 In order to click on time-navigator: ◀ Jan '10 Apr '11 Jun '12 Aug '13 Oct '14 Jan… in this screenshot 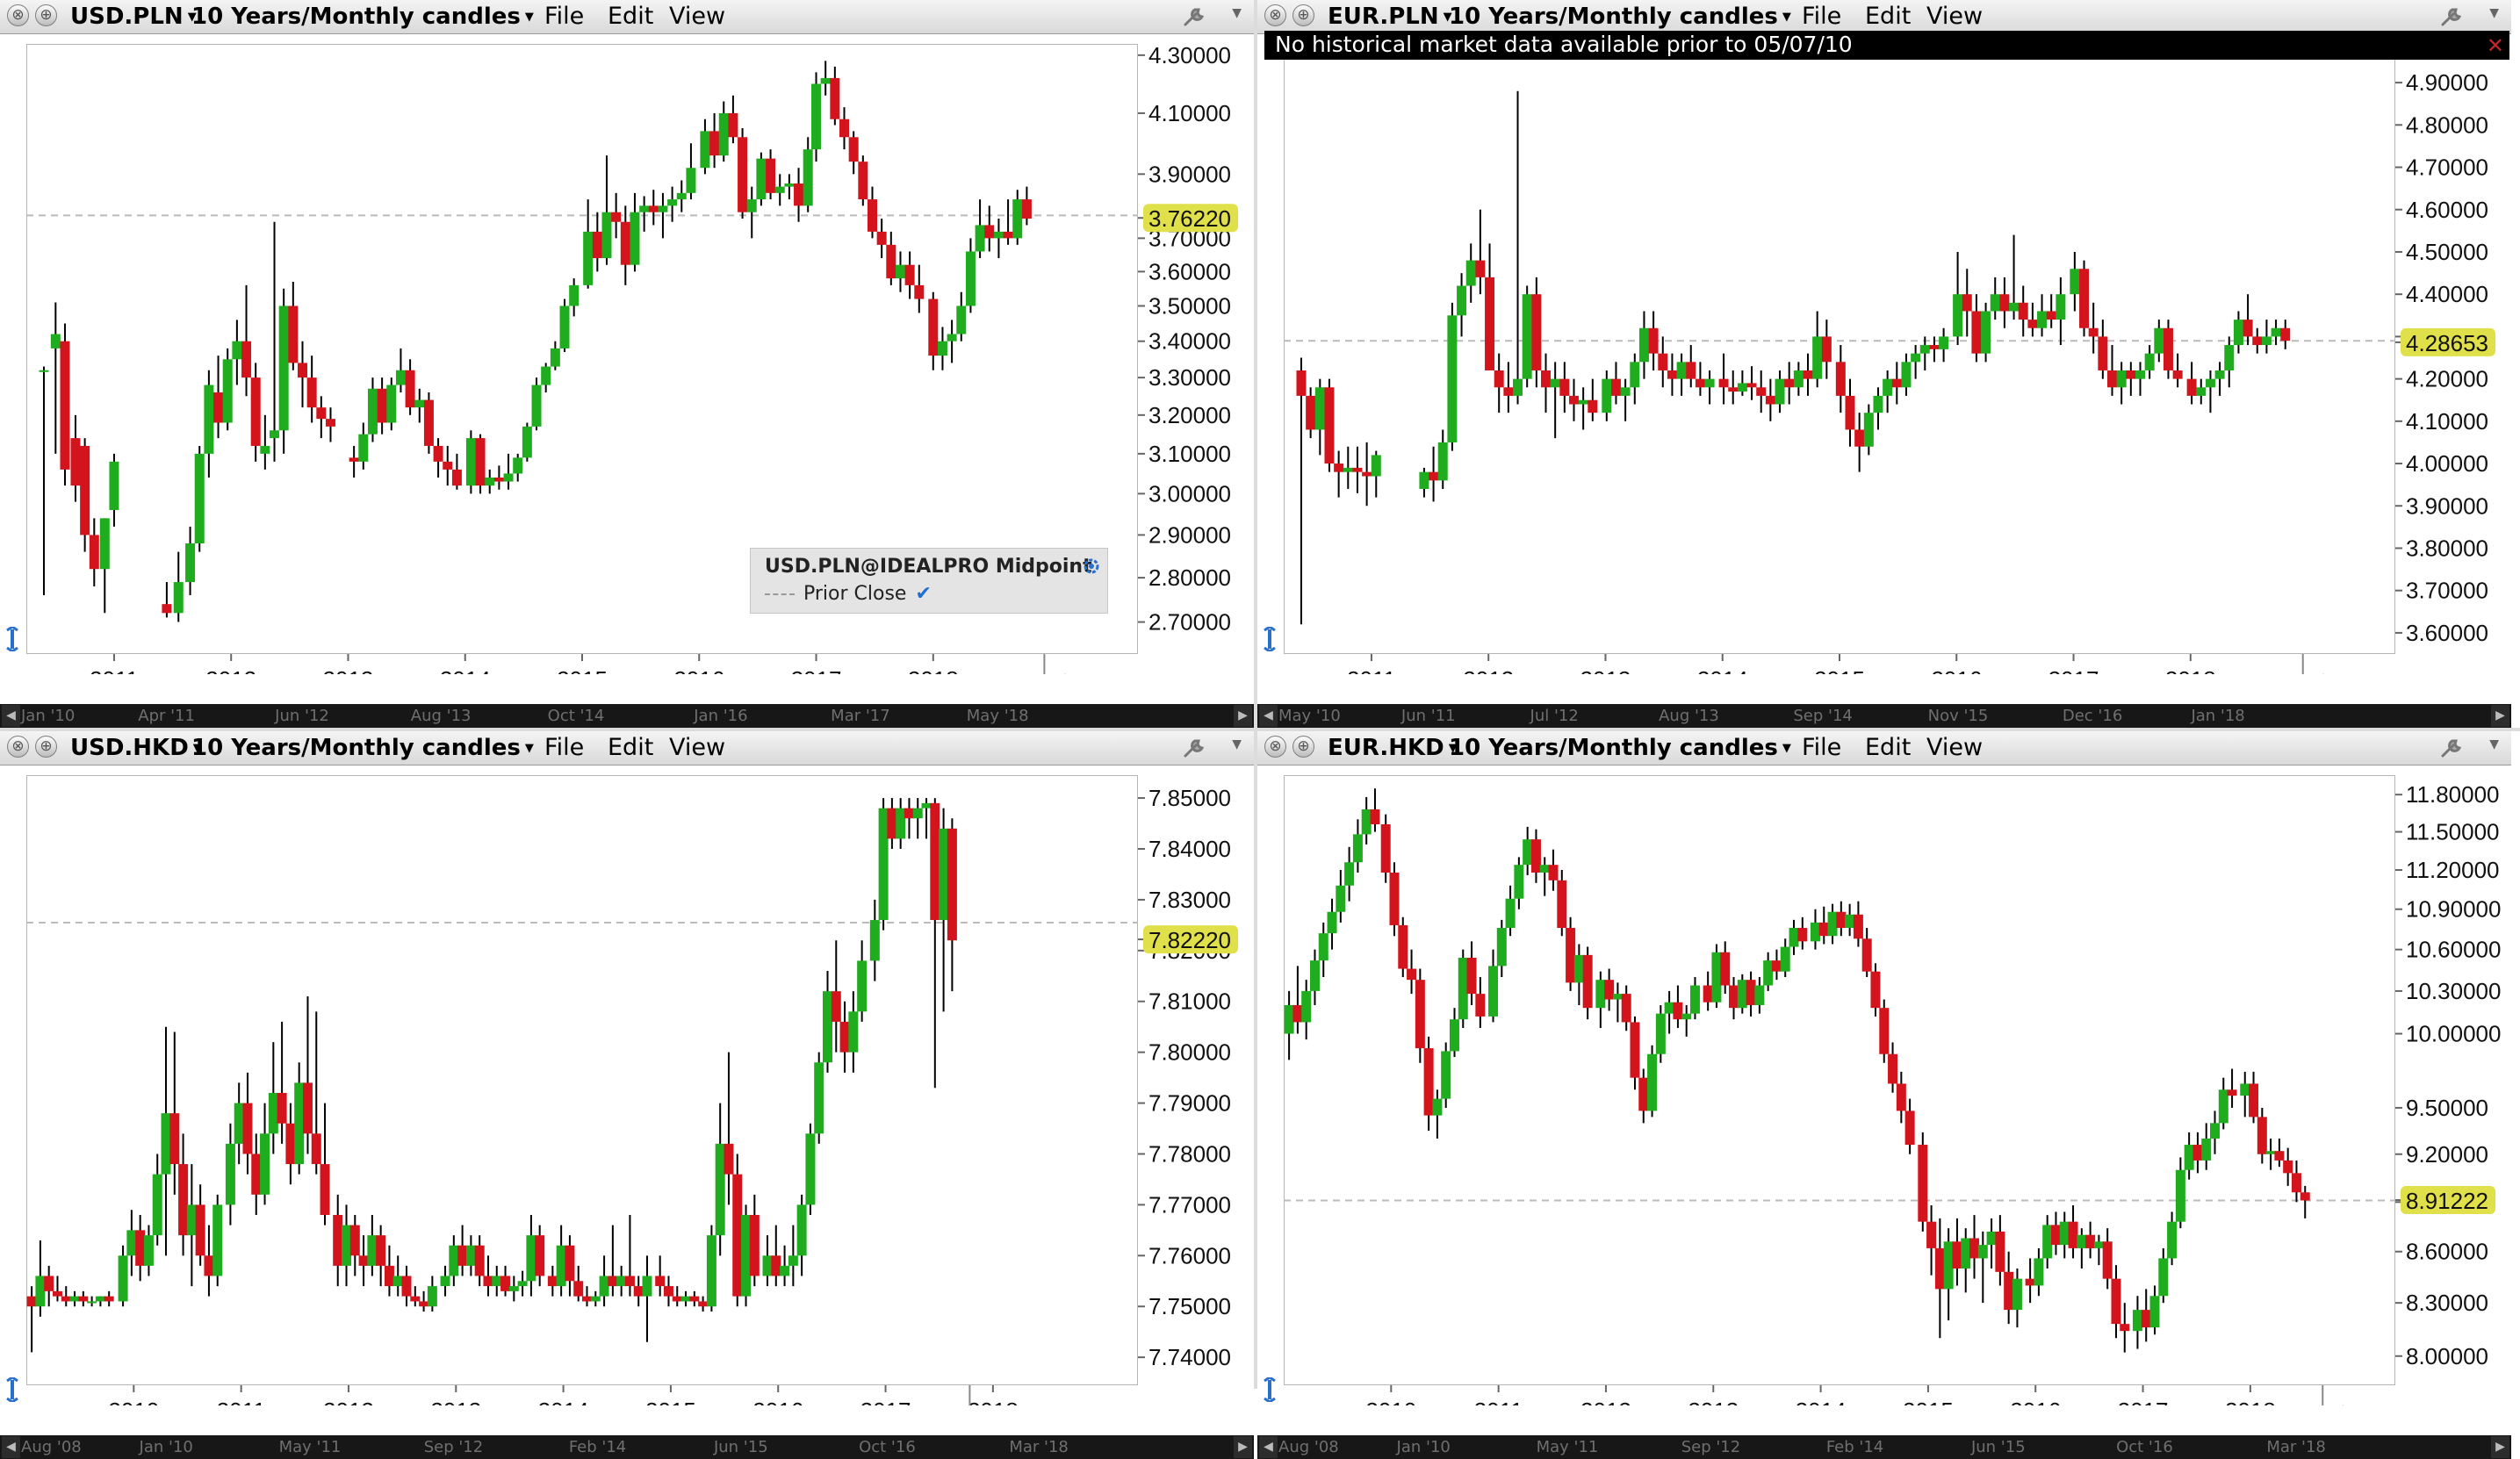, I will do `click(627, 716)`.